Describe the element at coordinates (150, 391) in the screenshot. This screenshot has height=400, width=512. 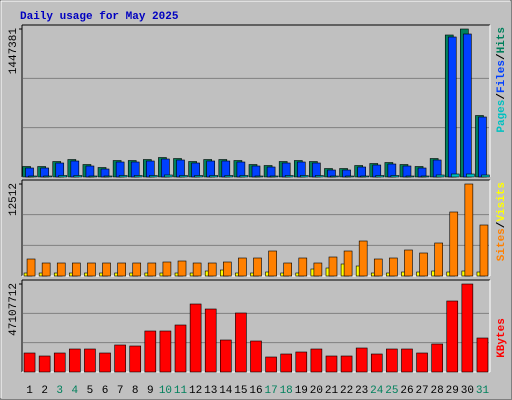
I see `x-tick-label: 9` at that location.